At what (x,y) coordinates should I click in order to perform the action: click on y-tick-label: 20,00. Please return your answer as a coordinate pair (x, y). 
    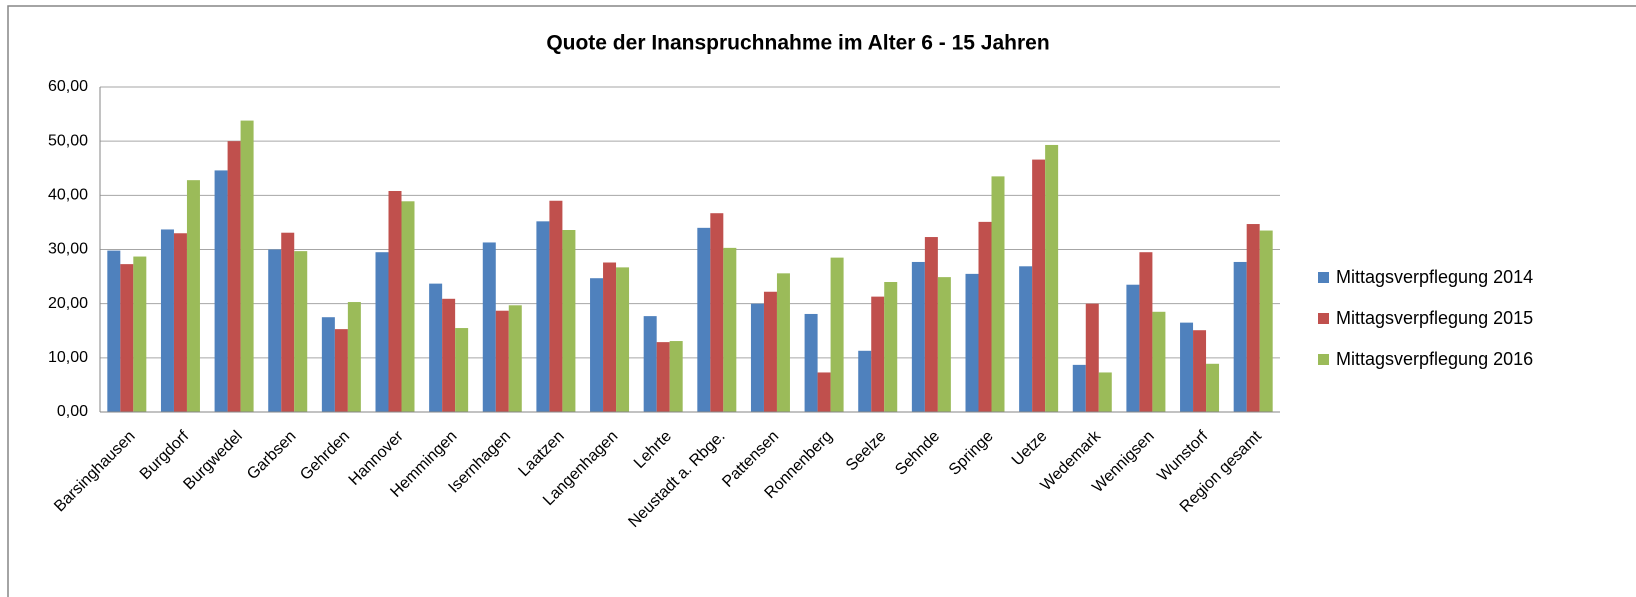
    Looking at the image, I should click on (68, 303).